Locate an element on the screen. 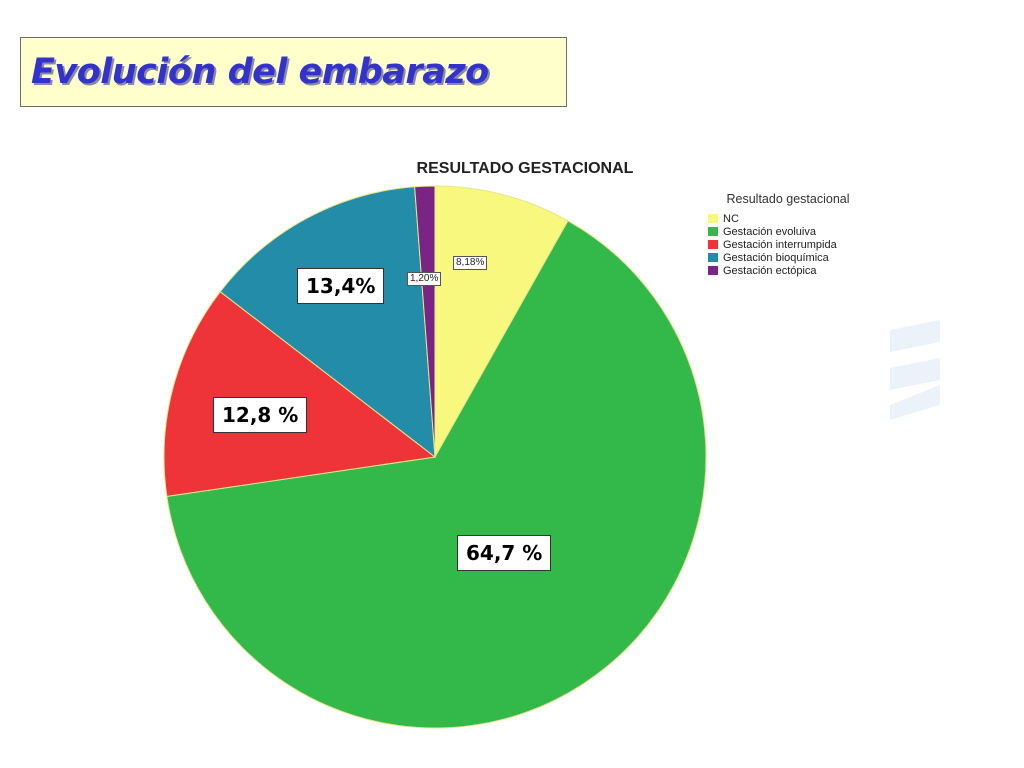 The height and width of the screenshot is (768, 1024). legend-label: Gestación bioquímica is located at coordinates (776, 257).